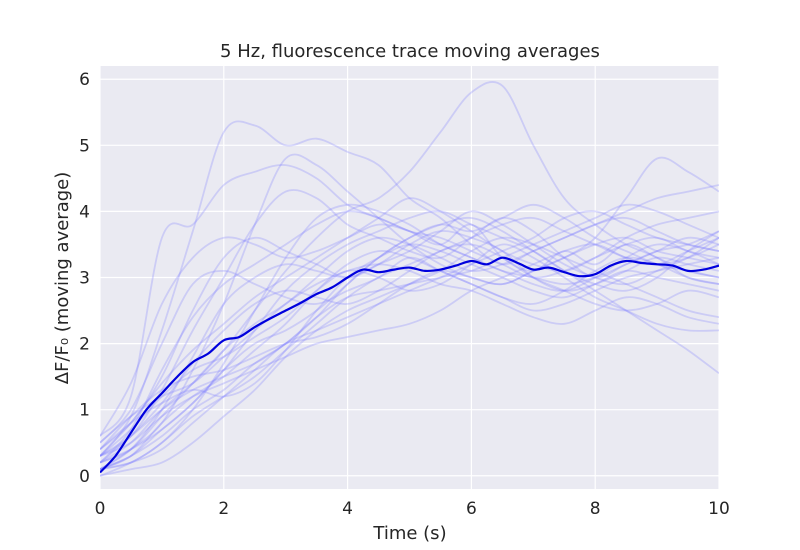 The height and width of the screenshot is (550, 800). What do you see at coordinates (347, 509) in the screenshot?
I see `x-tick-label: 4` at bounding box center [347, 509].